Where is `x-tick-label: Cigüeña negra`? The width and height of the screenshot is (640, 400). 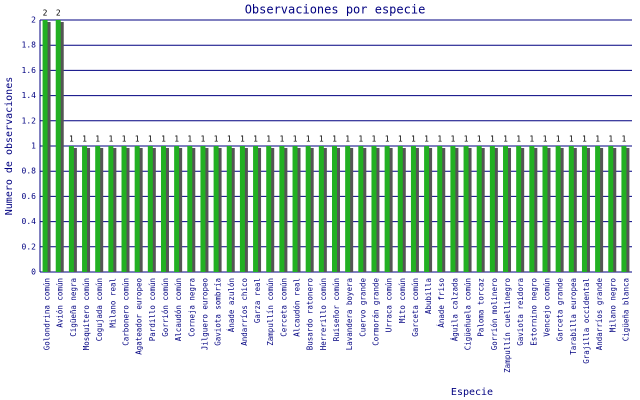
x-tick-label: Cigüeña negra is located at coordinates (73, 307).